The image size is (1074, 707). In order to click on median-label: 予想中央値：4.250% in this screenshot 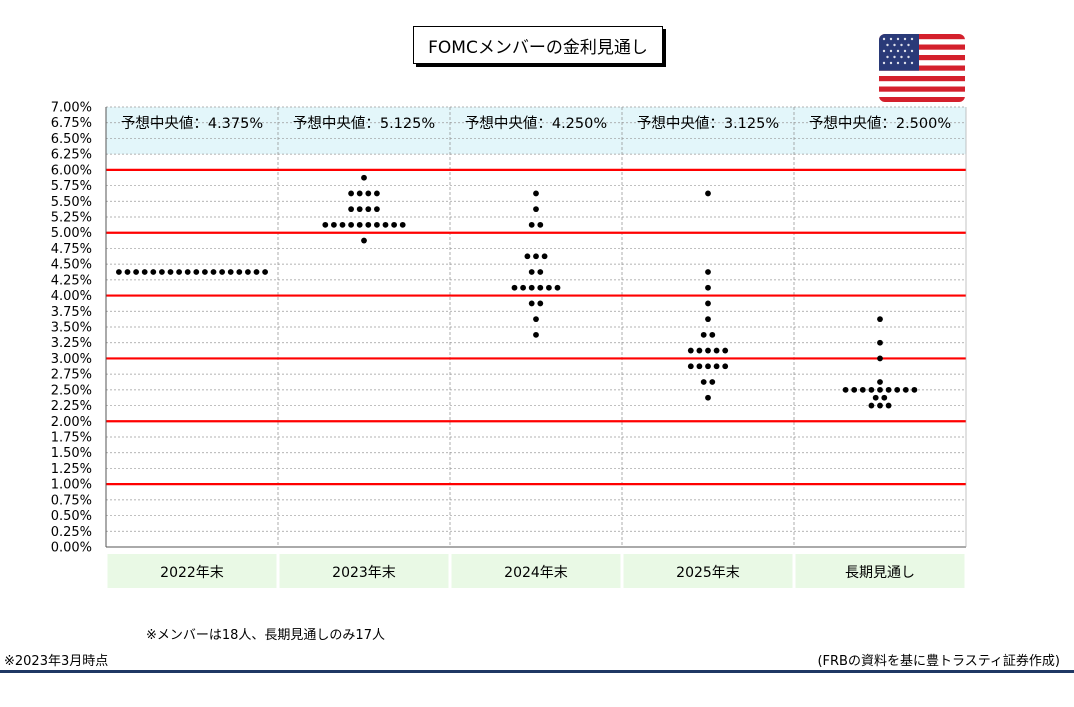, I will do `click(536, 123)`.